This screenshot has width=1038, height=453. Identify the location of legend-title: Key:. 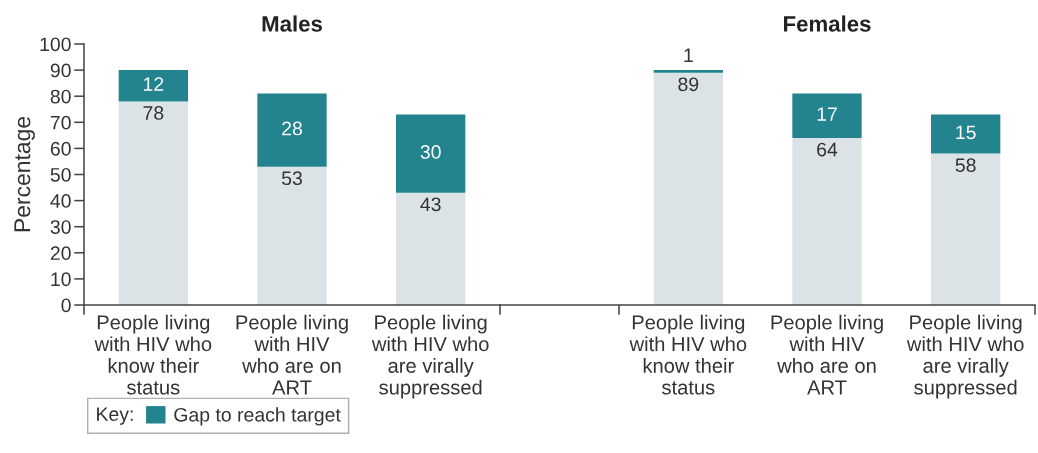
(115, 416).